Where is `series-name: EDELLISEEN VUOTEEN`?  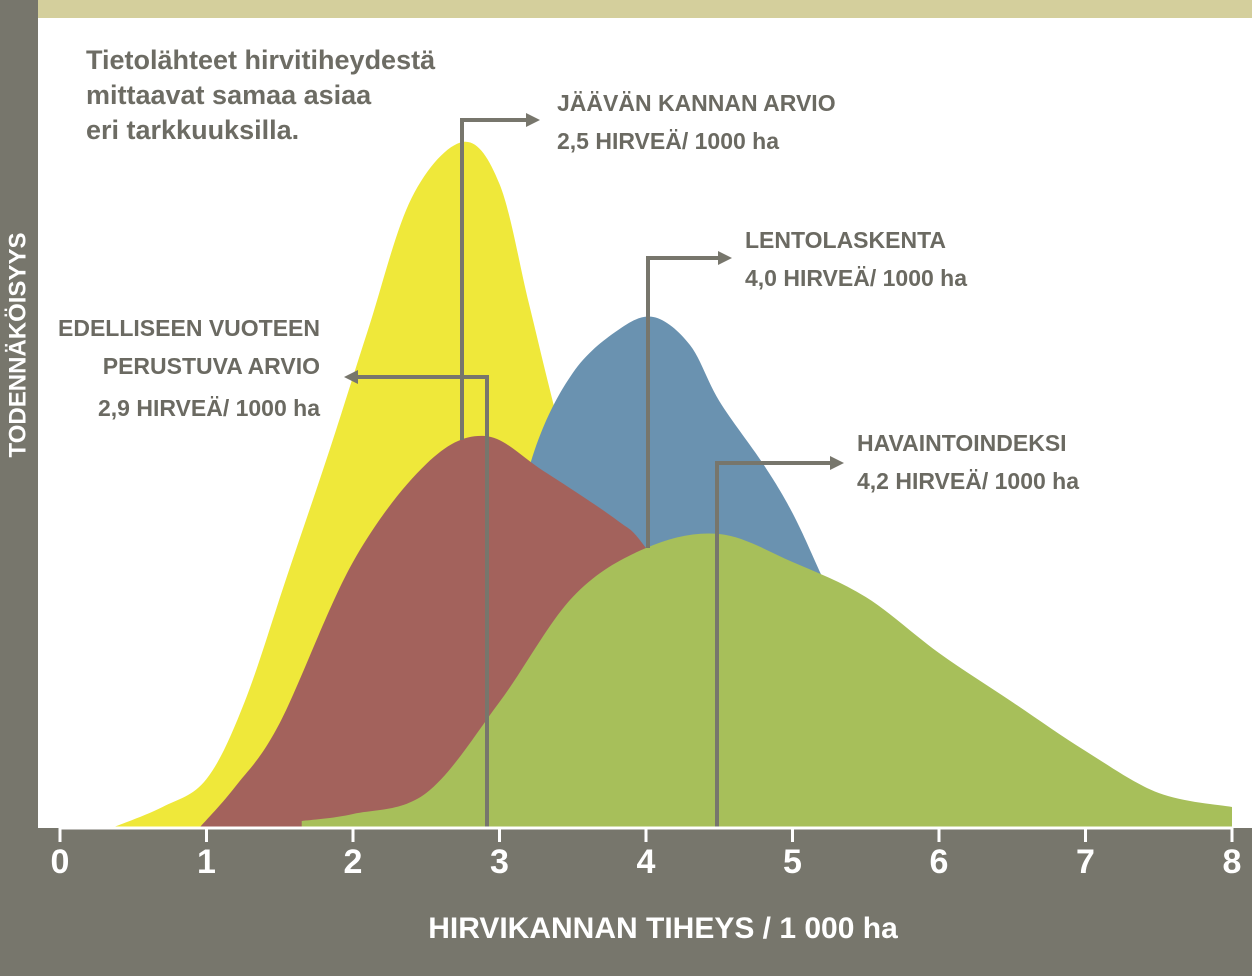
series-name: EDELLISEEN VUOTEEN is located at coordinates (189, 328).